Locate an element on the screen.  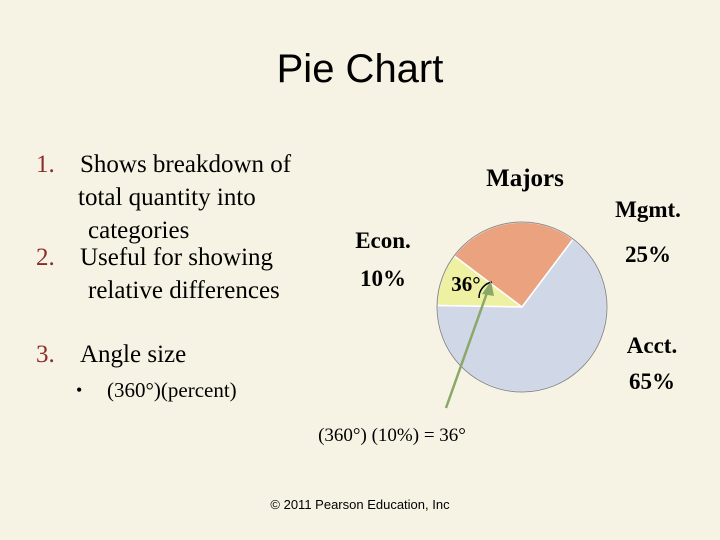
value-label: 25% is located at coordinates (648, 254).